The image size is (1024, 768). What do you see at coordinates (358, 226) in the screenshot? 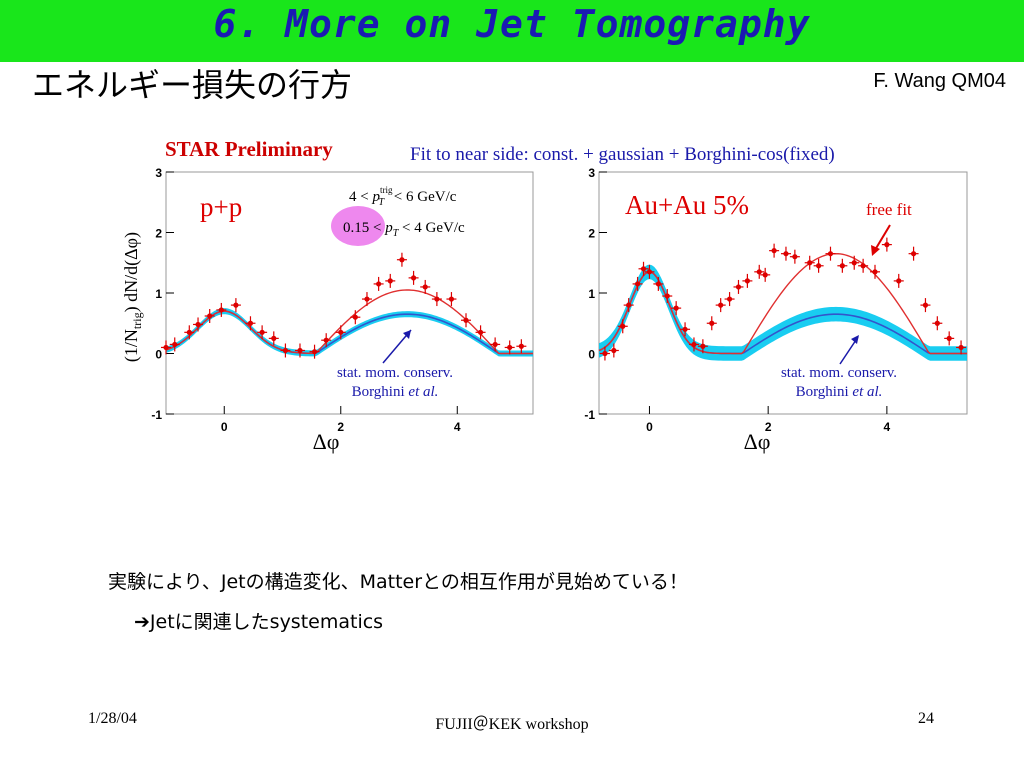
I see `highlight-ellipse` at bounding box center [358, 226].